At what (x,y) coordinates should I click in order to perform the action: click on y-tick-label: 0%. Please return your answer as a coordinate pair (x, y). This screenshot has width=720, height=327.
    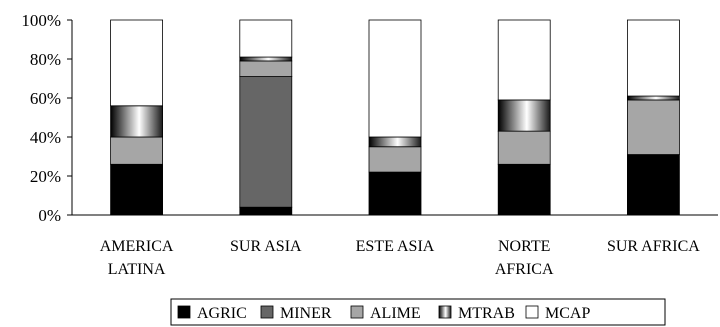
    Looking at the image, I should click on (49, 215).